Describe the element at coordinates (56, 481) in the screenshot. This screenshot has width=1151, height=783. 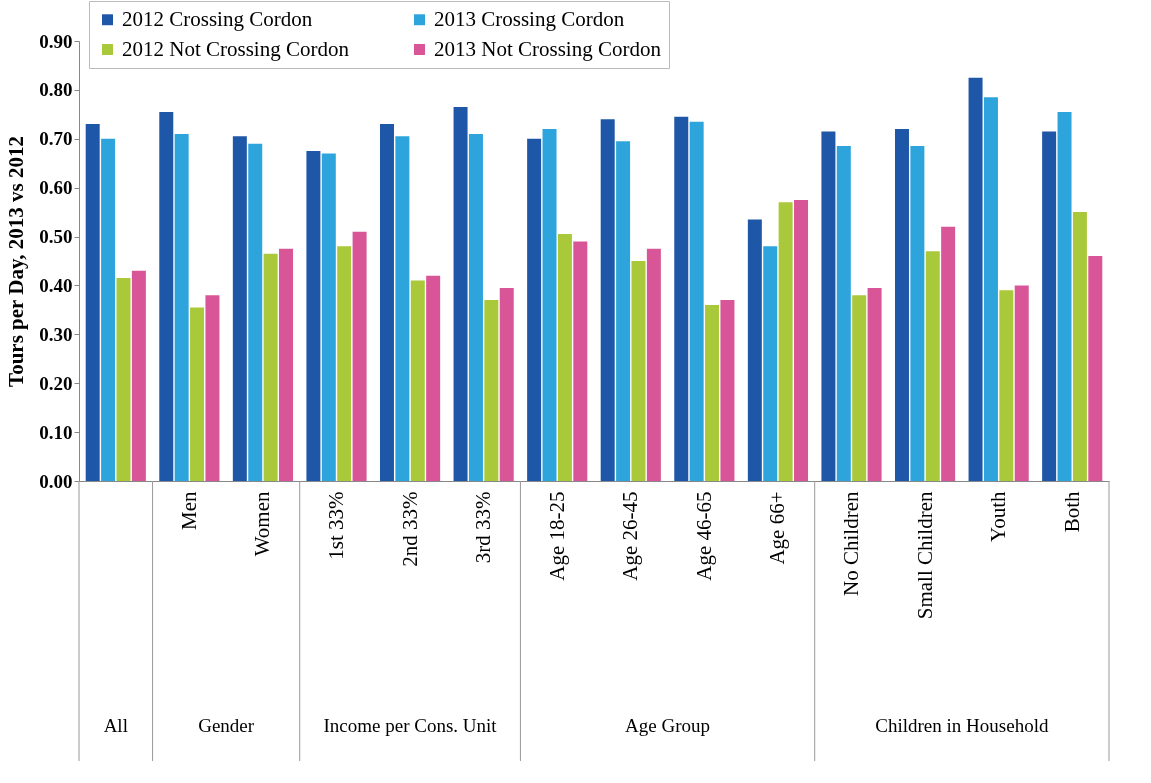
I see `y-tick-label: 0.00` at that location.